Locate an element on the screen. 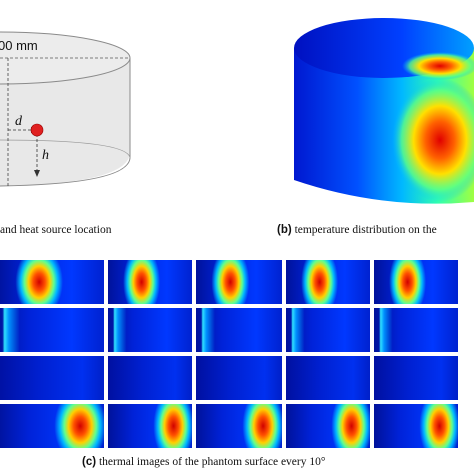 The height and width of the screenshot is (474, 474). panel-b-letter: (b) is located at coordinates (284, 230).